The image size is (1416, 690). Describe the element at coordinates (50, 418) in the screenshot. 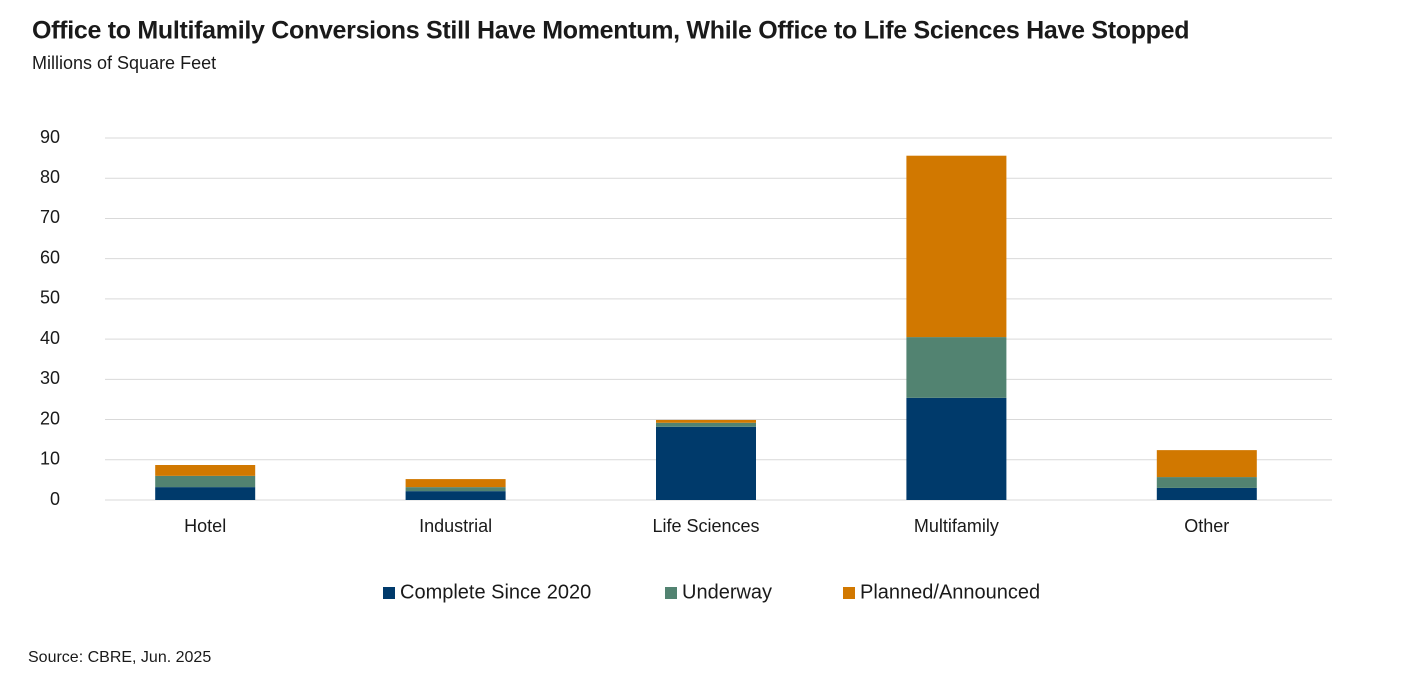

I see `y-tick-label: 20` at that location.